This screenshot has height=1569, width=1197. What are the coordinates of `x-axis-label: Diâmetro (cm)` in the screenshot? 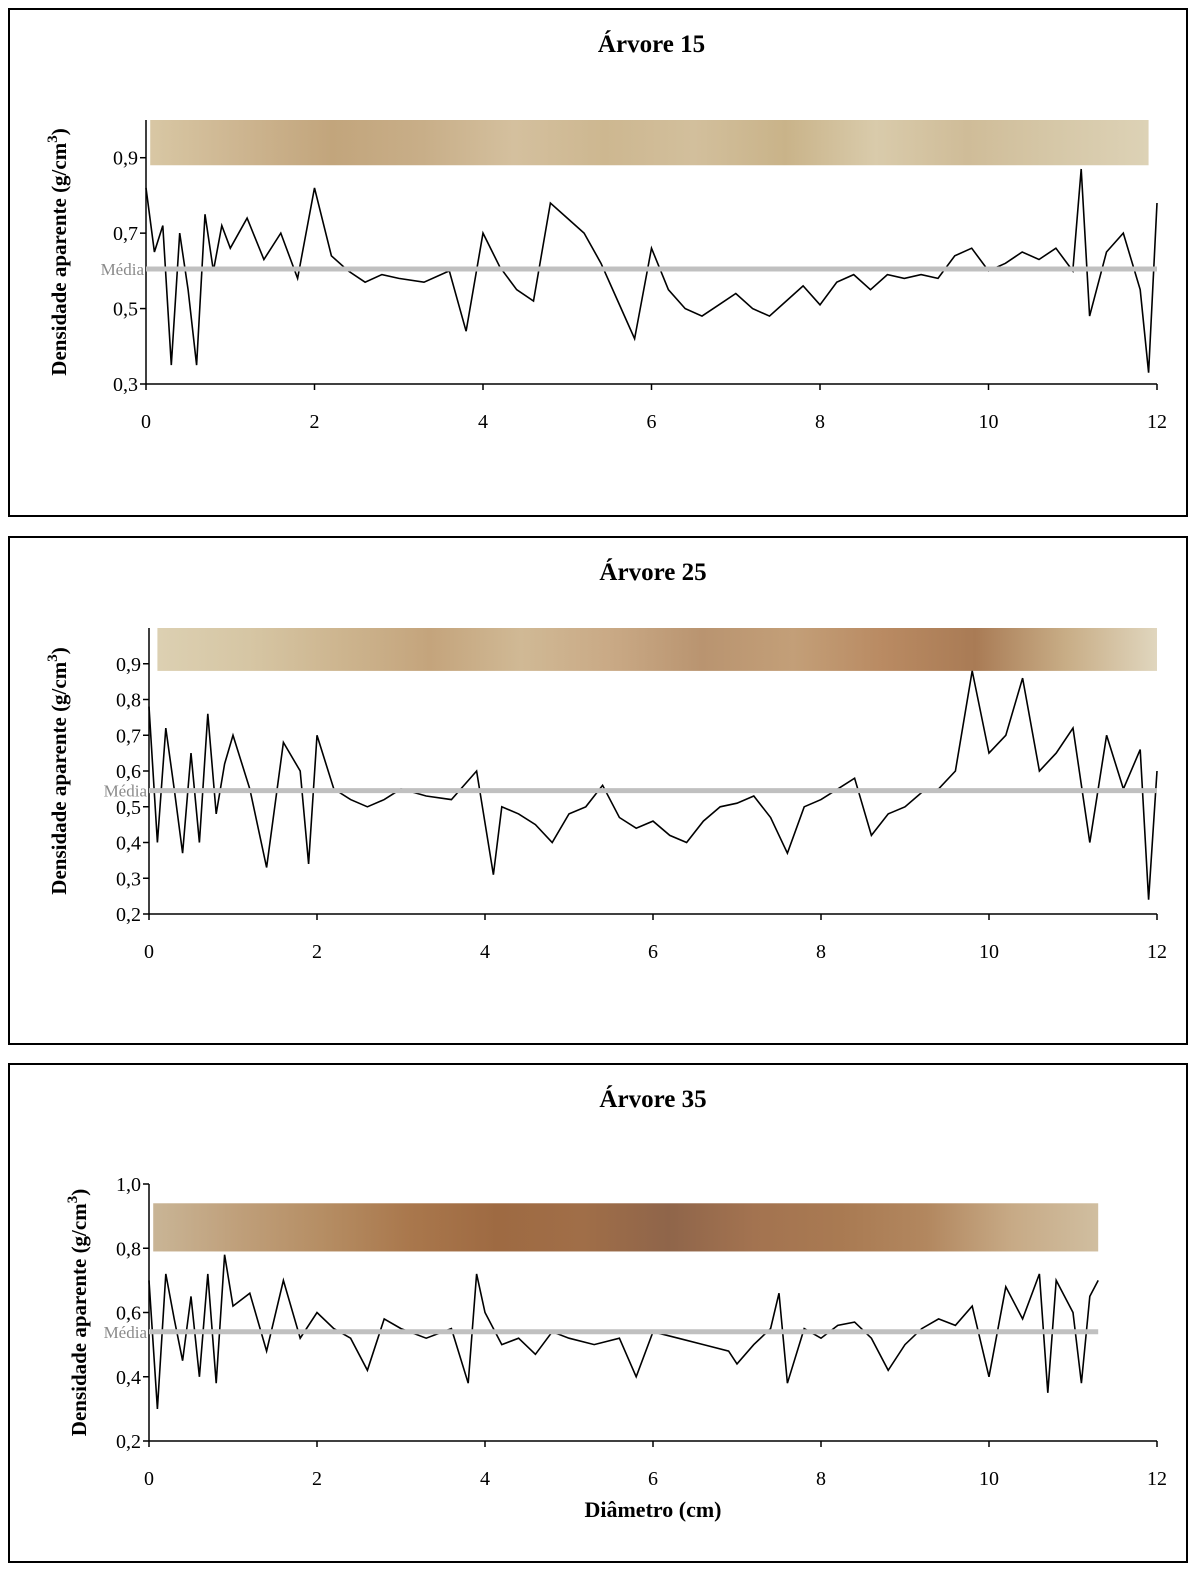 It's located at (652, 1509).